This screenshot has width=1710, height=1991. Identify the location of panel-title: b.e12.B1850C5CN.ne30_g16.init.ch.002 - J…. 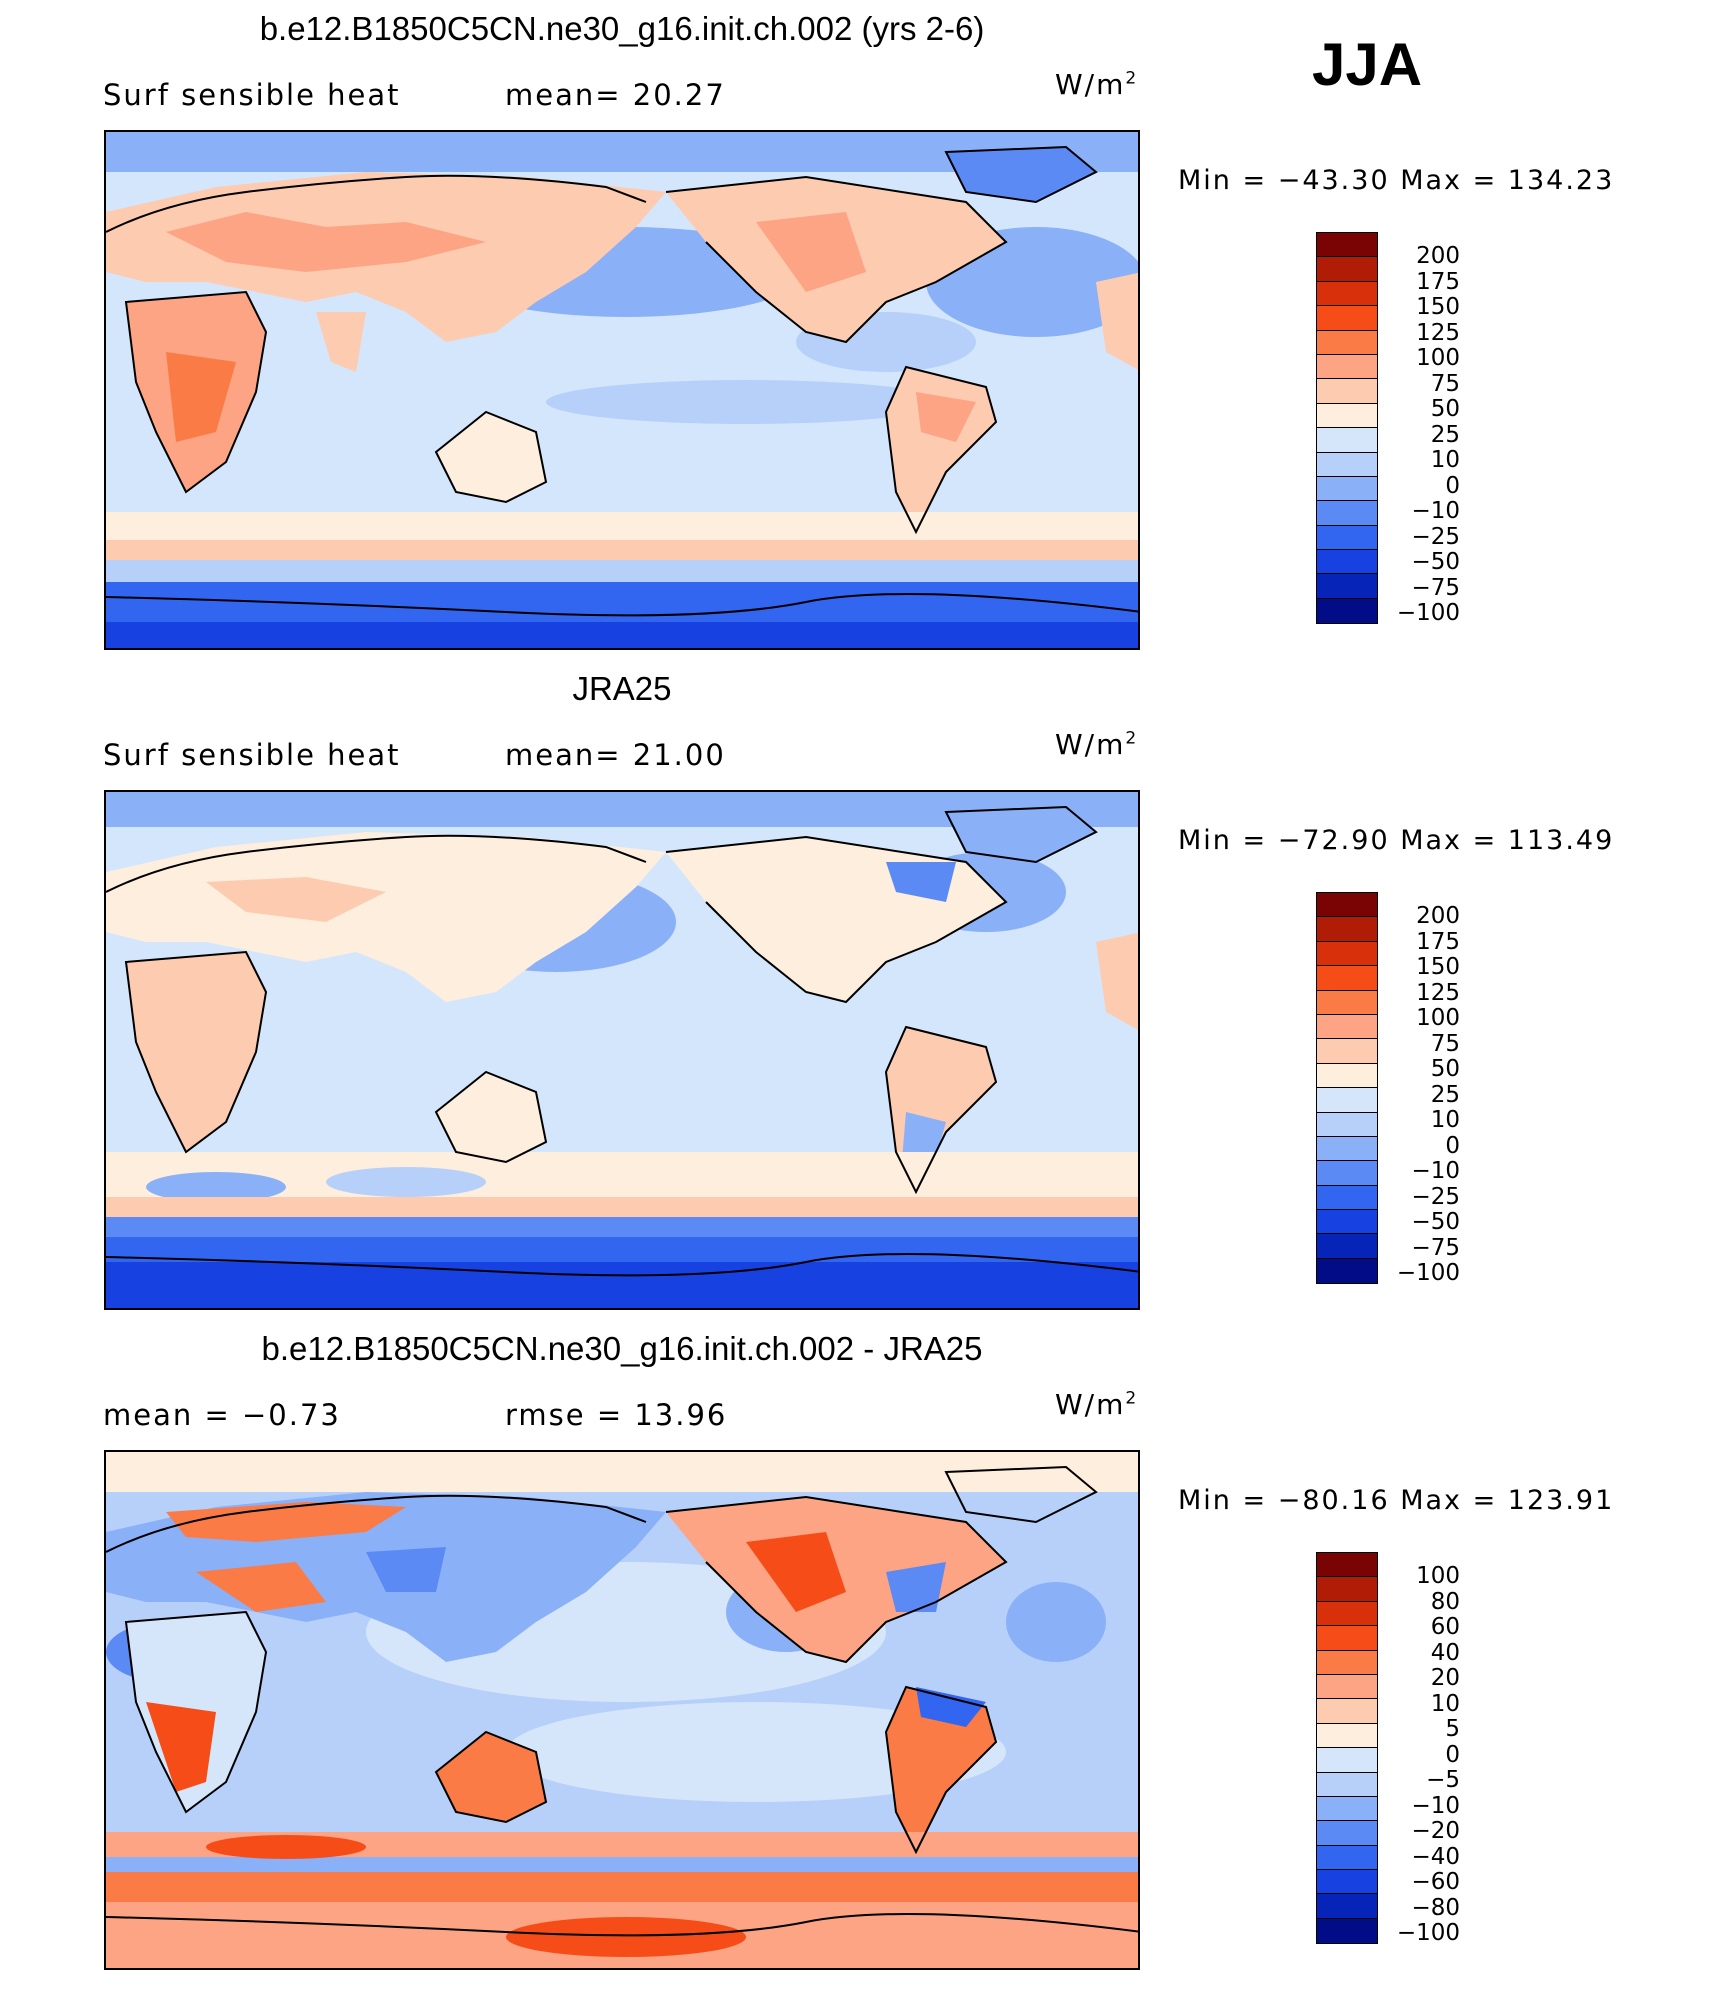
(622, 1348).